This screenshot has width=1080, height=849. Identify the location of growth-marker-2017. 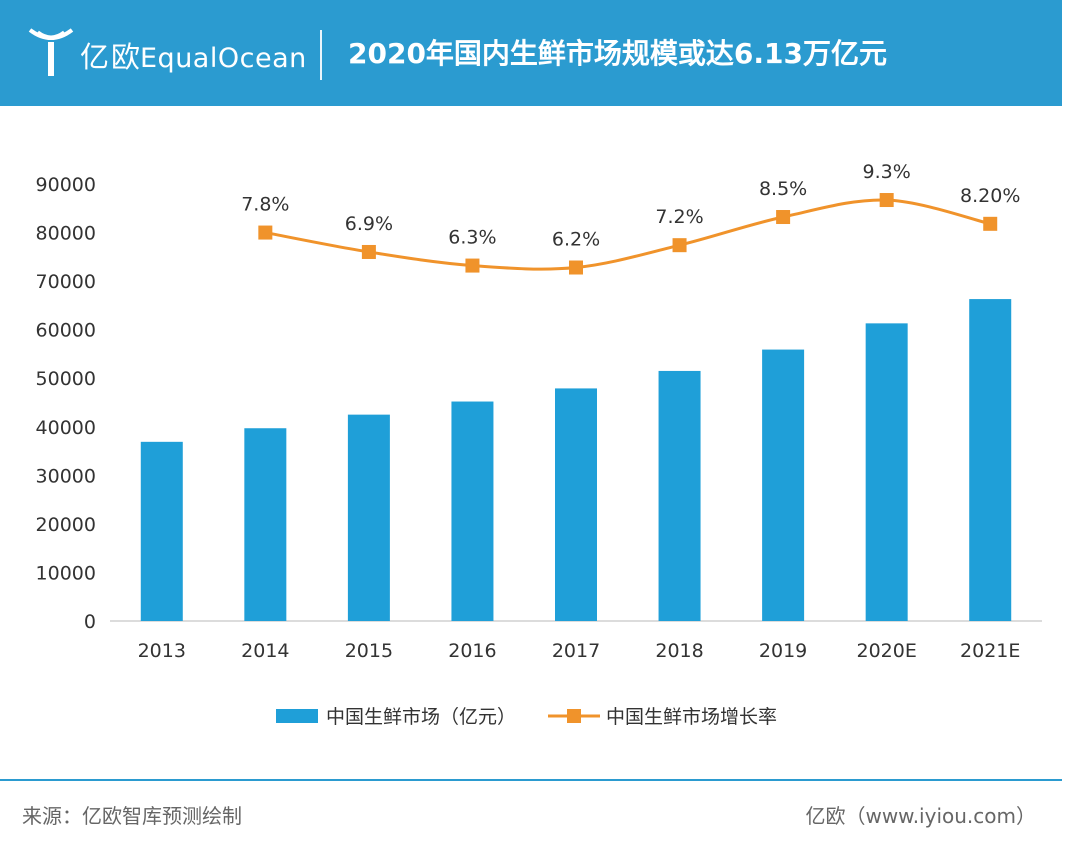
(576, 267).